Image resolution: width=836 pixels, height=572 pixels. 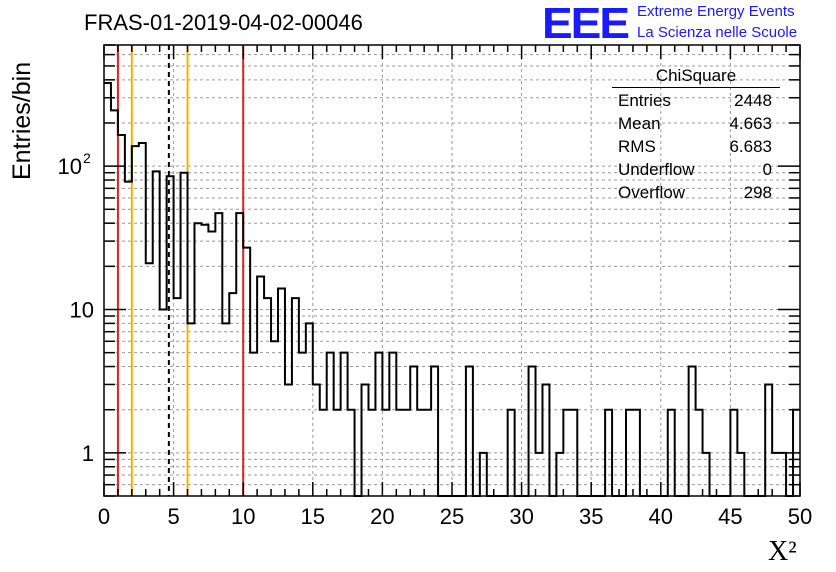 What do you see at coordinates (313, 516) in the screenshot?
I see `x-tick-label: 15` at bounding box center [313, 516].